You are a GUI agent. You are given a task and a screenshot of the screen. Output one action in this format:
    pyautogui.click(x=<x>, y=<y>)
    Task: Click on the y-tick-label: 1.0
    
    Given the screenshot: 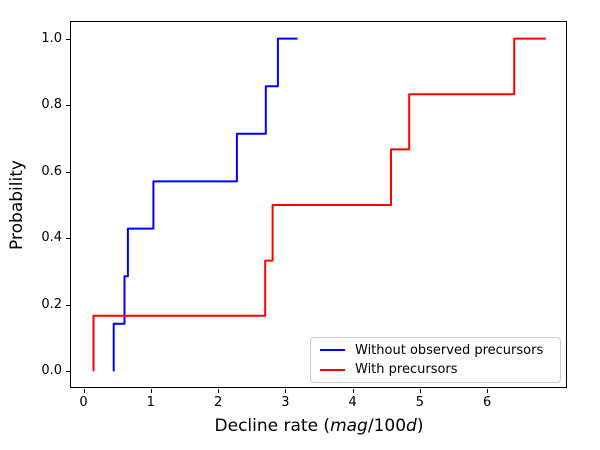 What is the action you would take?
    pyautogui.click(x=51, y=38)
    